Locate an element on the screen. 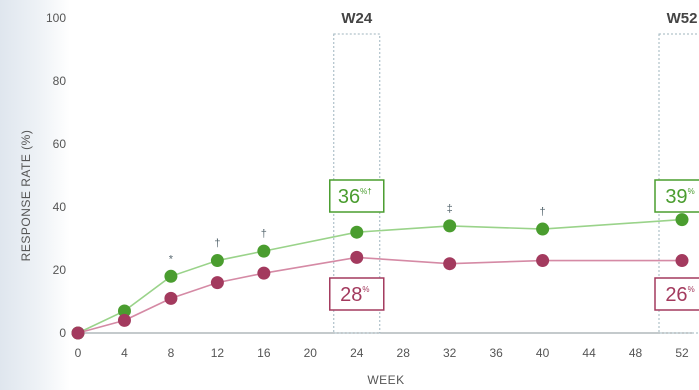  x-tick-label: 12 is located at coordinates (218, 353).